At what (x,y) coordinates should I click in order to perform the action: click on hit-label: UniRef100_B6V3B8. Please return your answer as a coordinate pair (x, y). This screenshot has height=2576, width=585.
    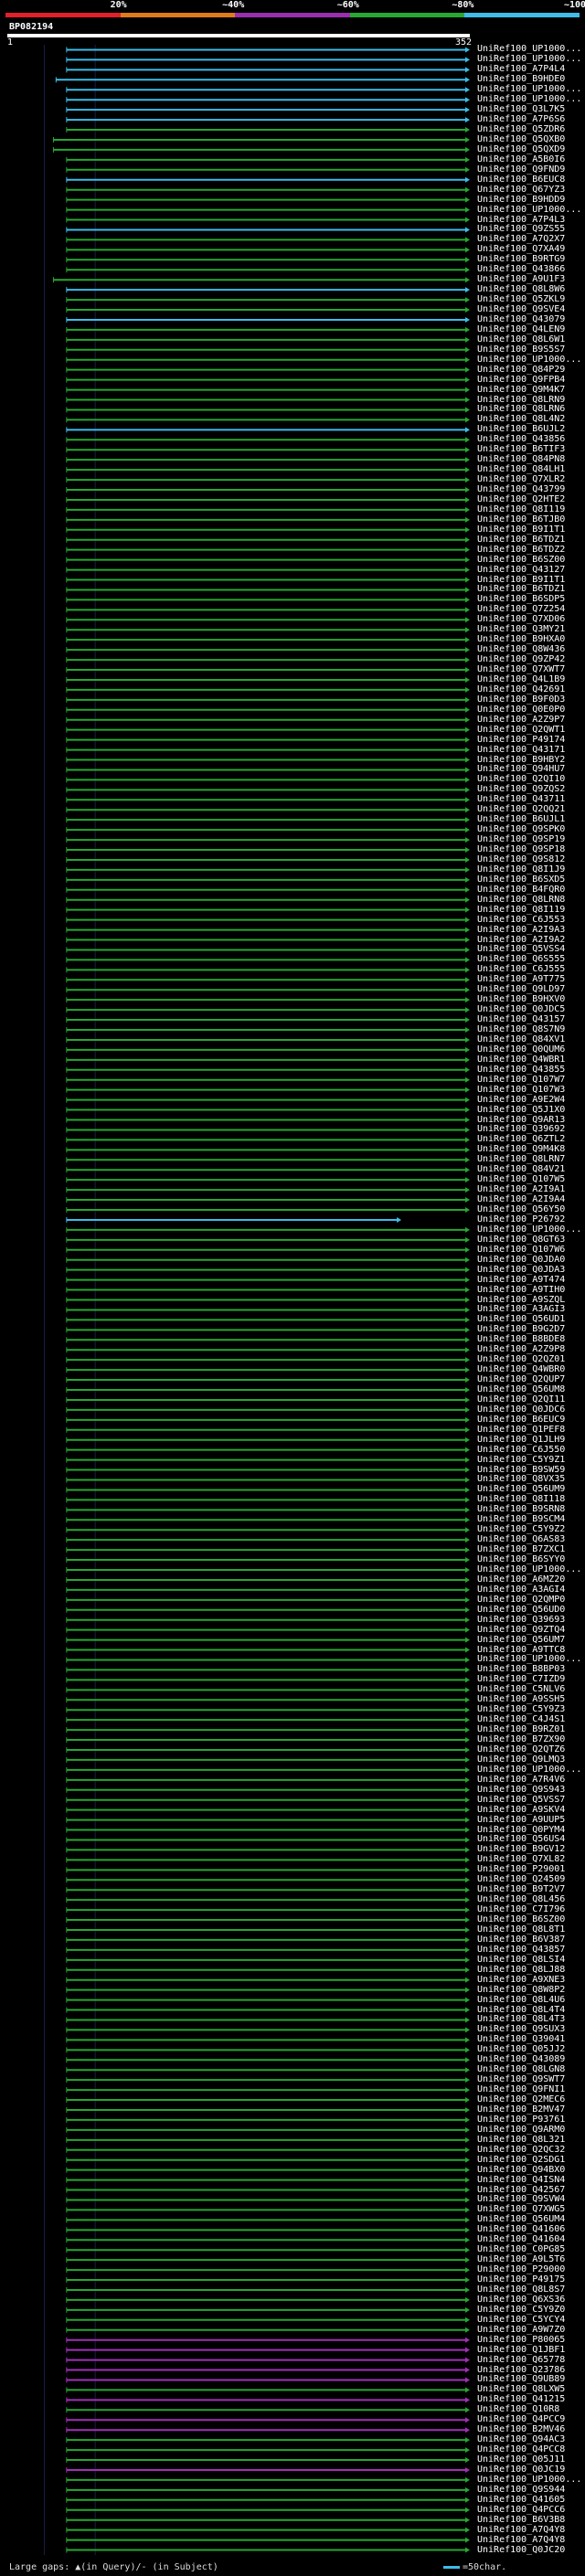
    Looking at the image, I should click on (521, 2519).